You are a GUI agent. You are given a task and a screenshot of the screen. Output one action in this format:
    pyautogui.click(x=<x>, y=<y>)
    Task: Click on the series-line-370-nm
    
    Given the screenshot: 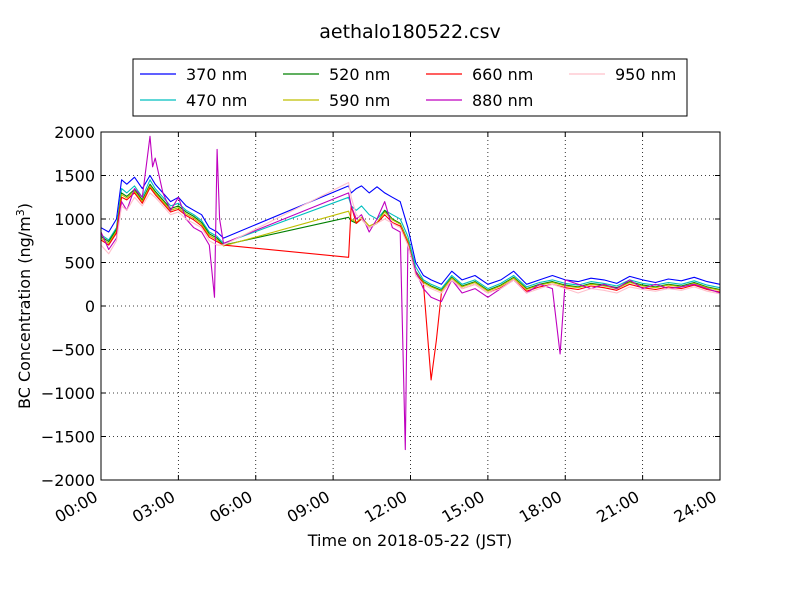 What is the action you would take?
    pyautogui.click(x=410, y=229)
    